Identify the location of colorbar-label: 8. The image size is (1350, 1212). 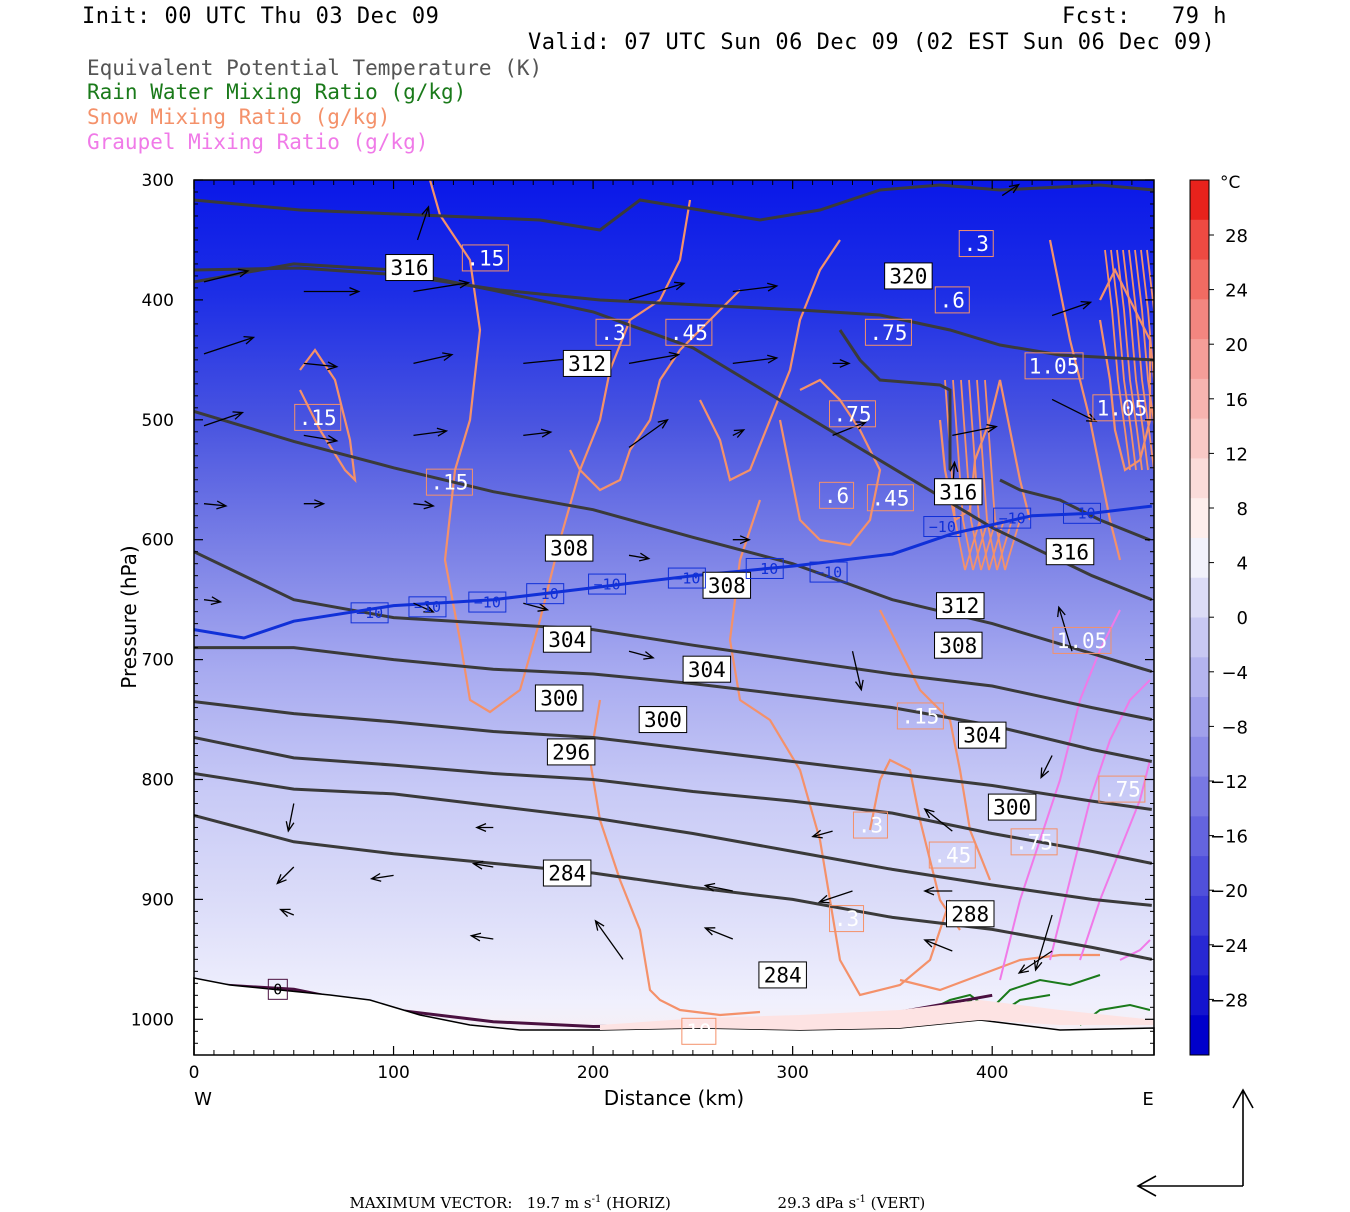
(1242, 509).